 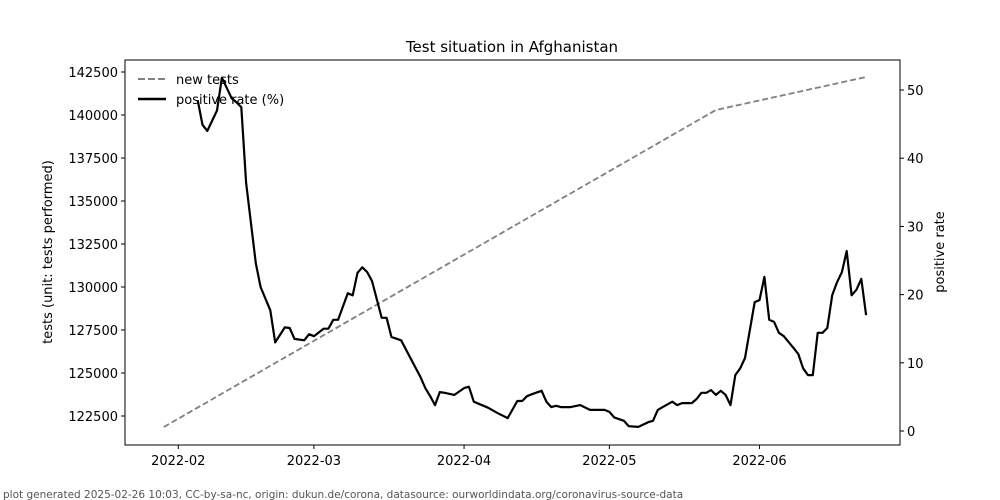 What do you see at coordinates (93, 73) in the screenshot?
I see `y-left-tick-label: 142500` at bounding box center [93, 73].